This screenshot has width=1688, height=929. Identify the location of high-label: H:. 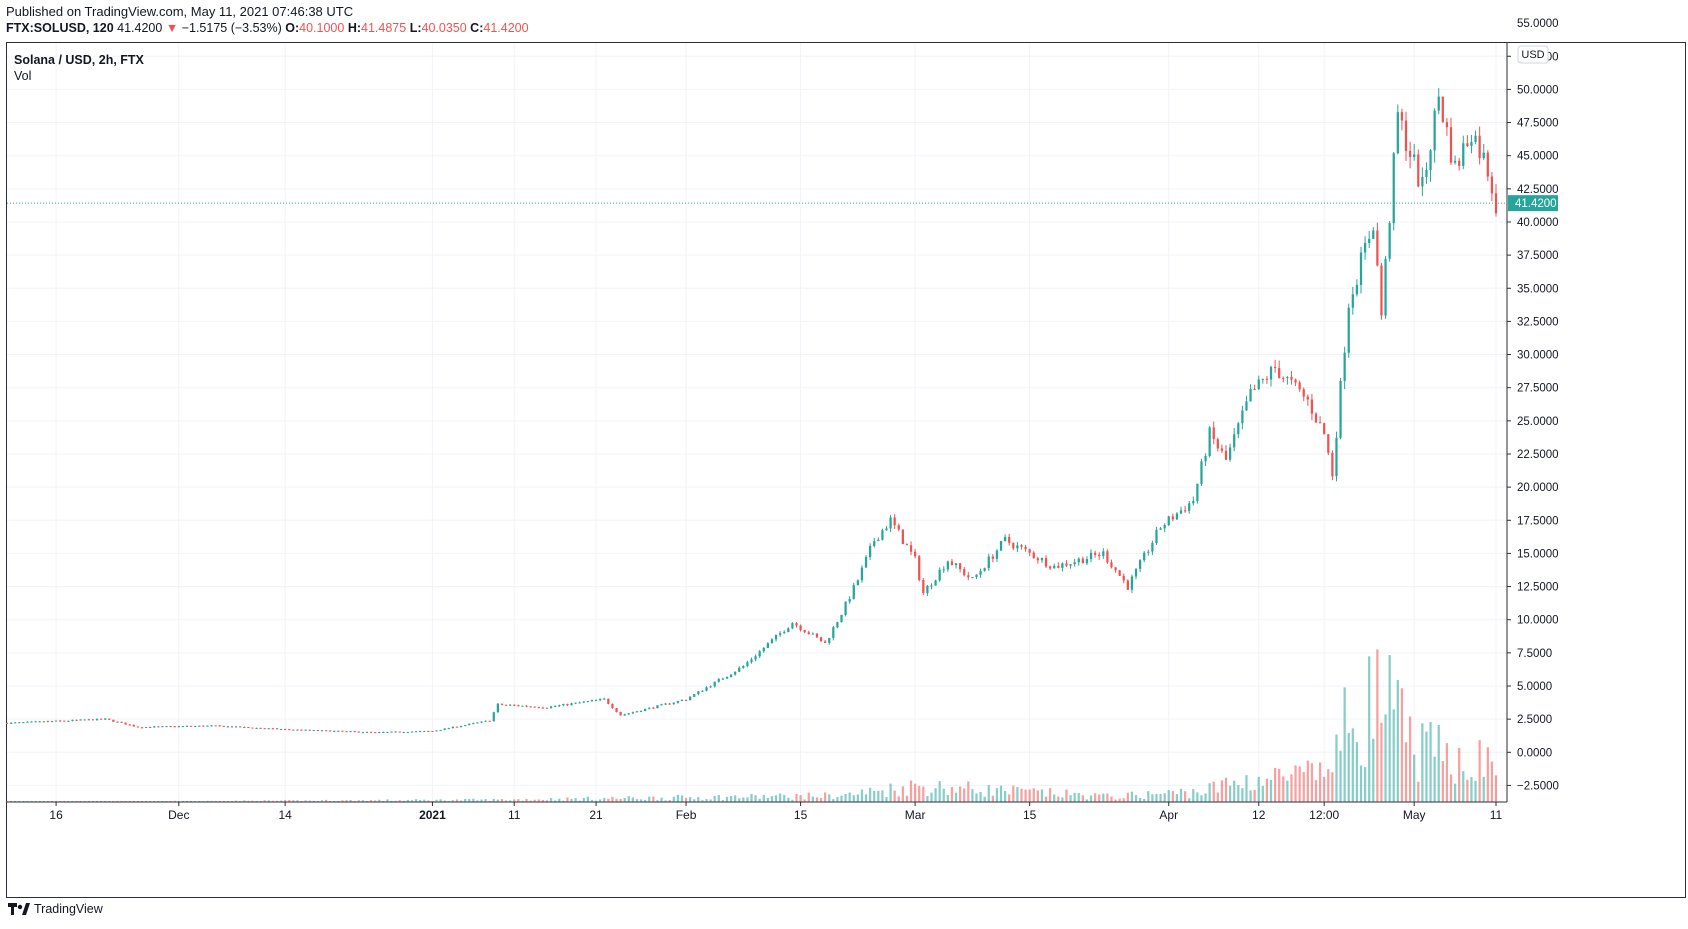
(354, 28).